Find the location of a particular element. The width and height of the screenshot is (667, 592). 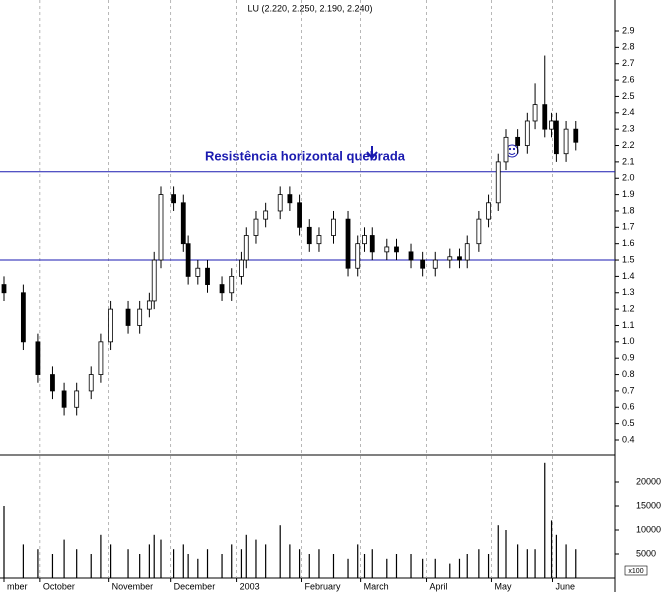

volume-tick-label: 10000 is located at coordinates (648, 529).